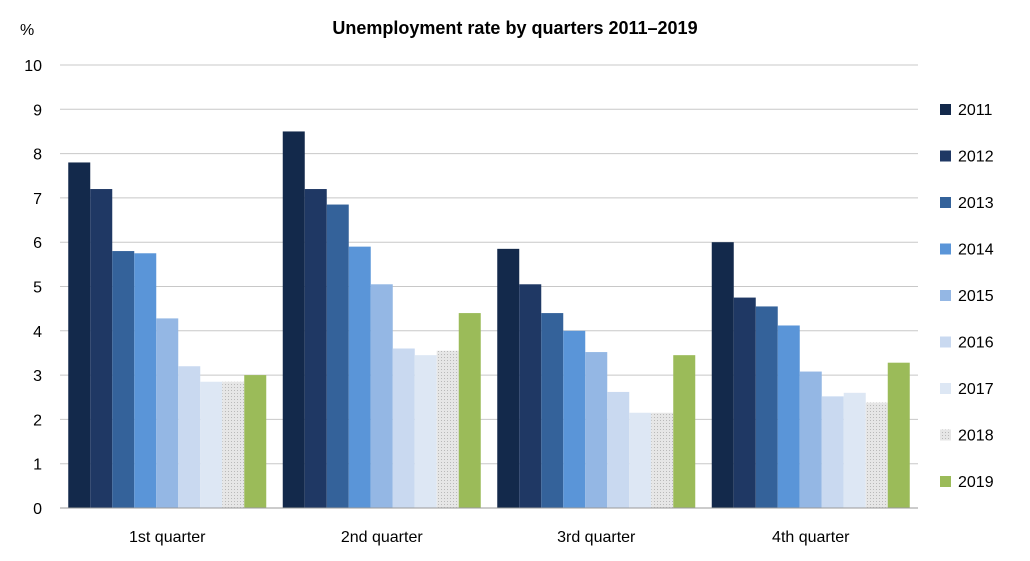 Image resolution: width=1030 pixels, height=561 pixels. I want to click on legend-label-2015: 2015, so click(976, 296).